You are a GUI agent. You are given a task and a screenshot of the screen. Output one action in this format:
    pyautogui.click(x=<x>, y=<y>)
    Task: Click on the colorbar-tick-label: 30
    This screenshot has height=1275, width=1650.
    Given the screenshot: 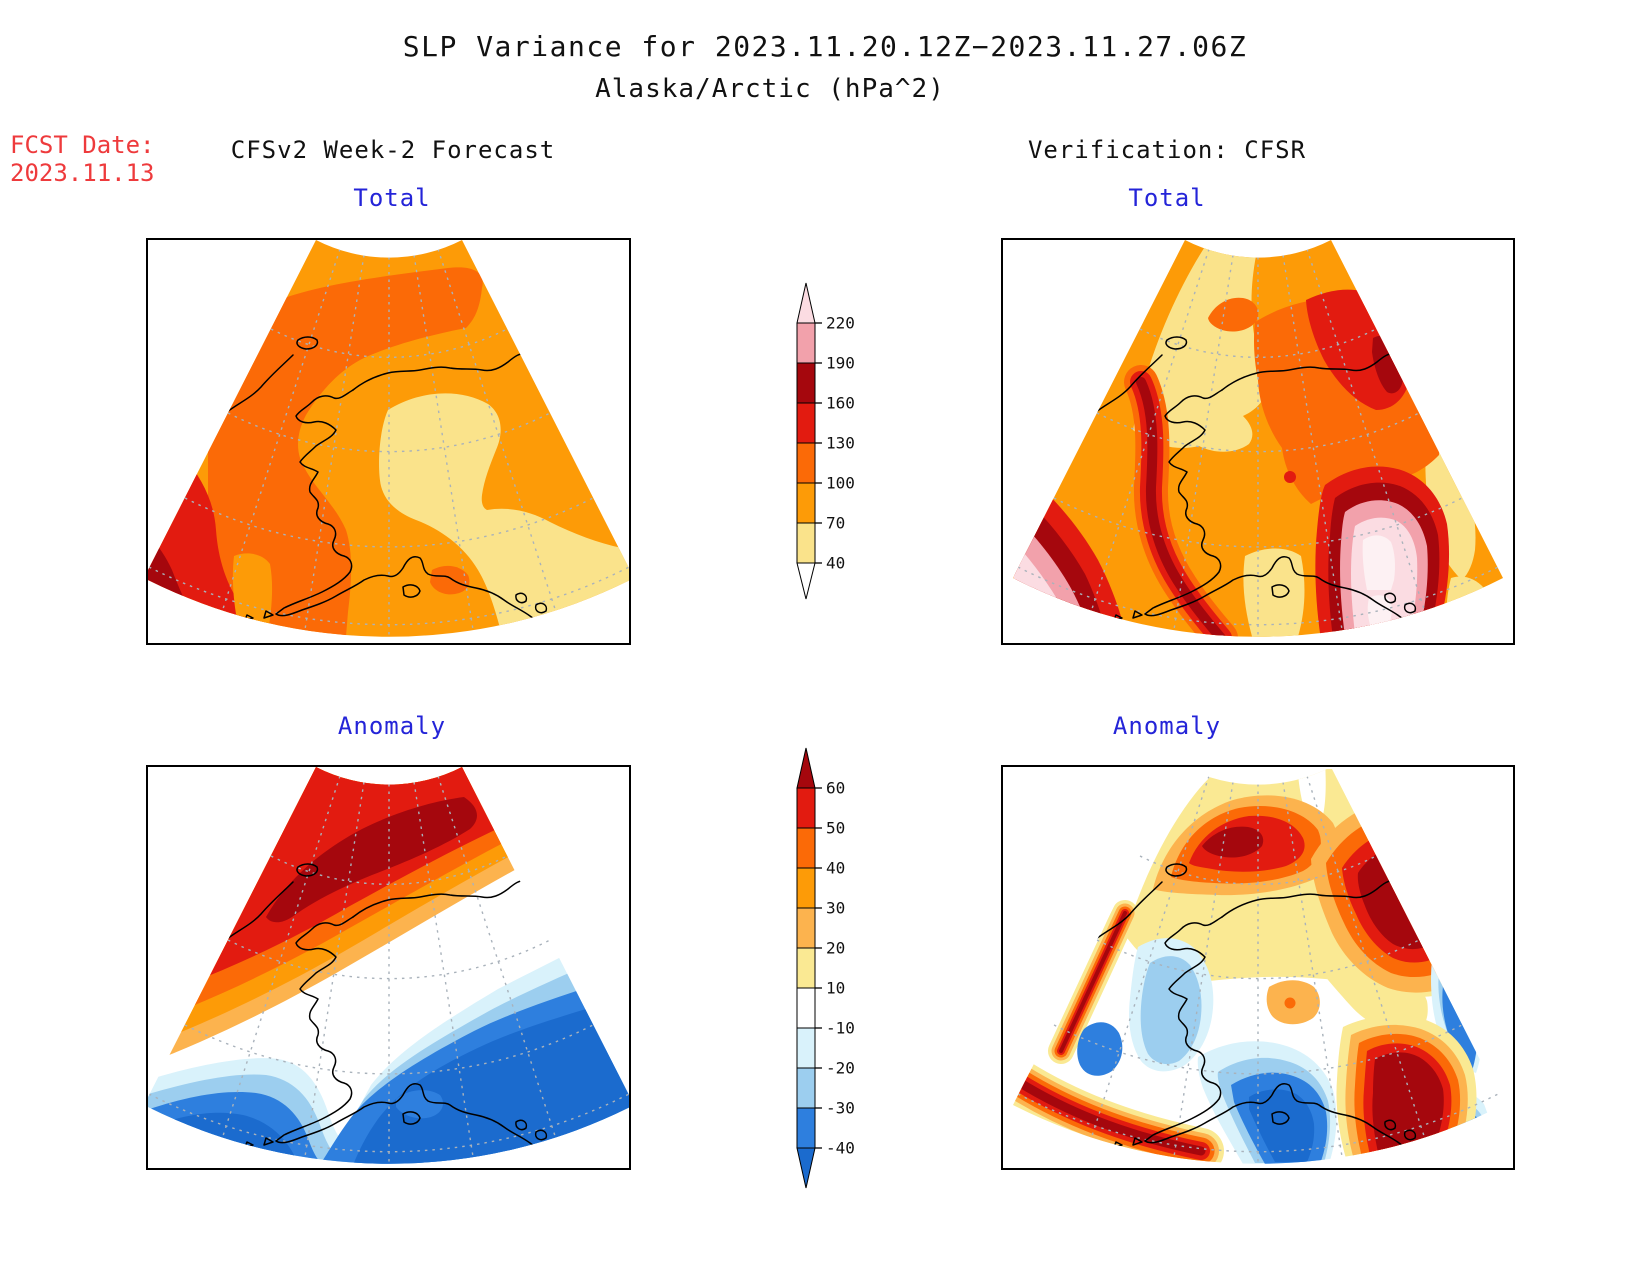 What is the action you would take?
    pyautogui.click(x=835, y=908)
    